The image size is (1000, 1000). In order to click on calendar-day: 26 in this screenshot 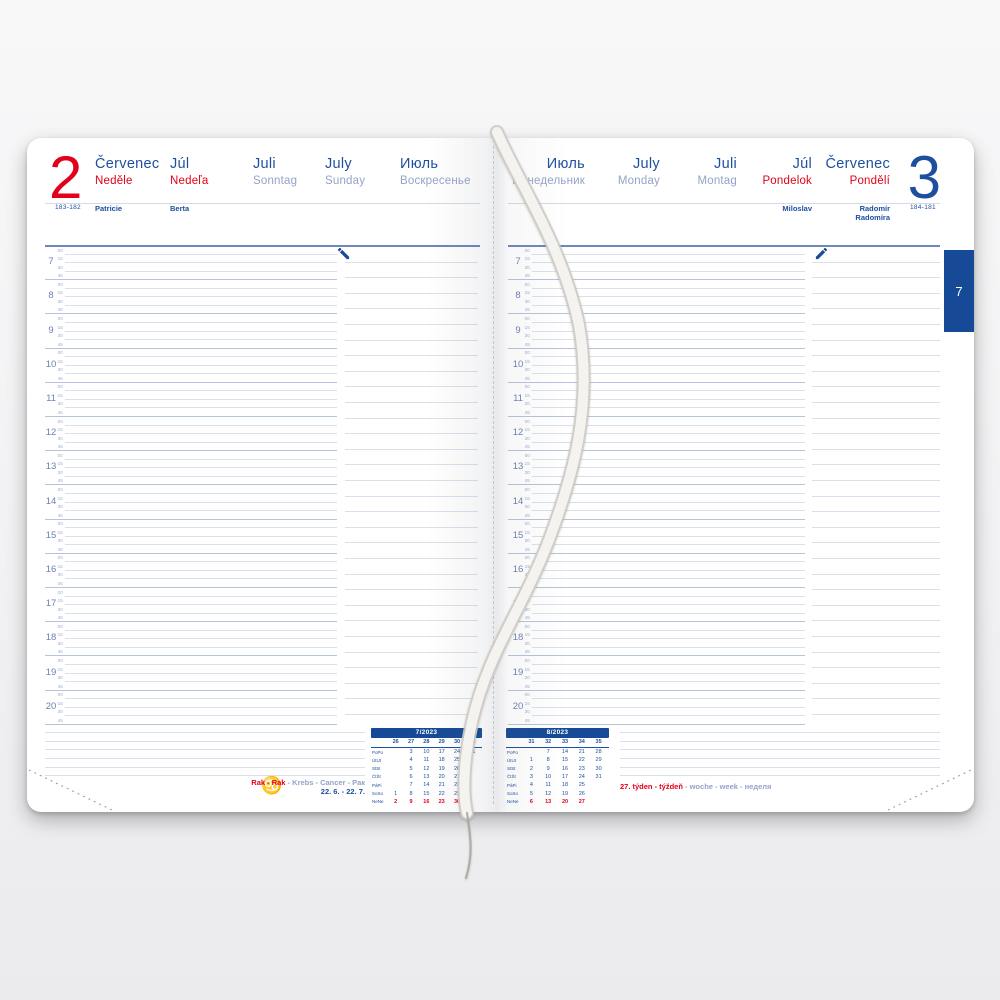, I will do `click(581, 793)`.